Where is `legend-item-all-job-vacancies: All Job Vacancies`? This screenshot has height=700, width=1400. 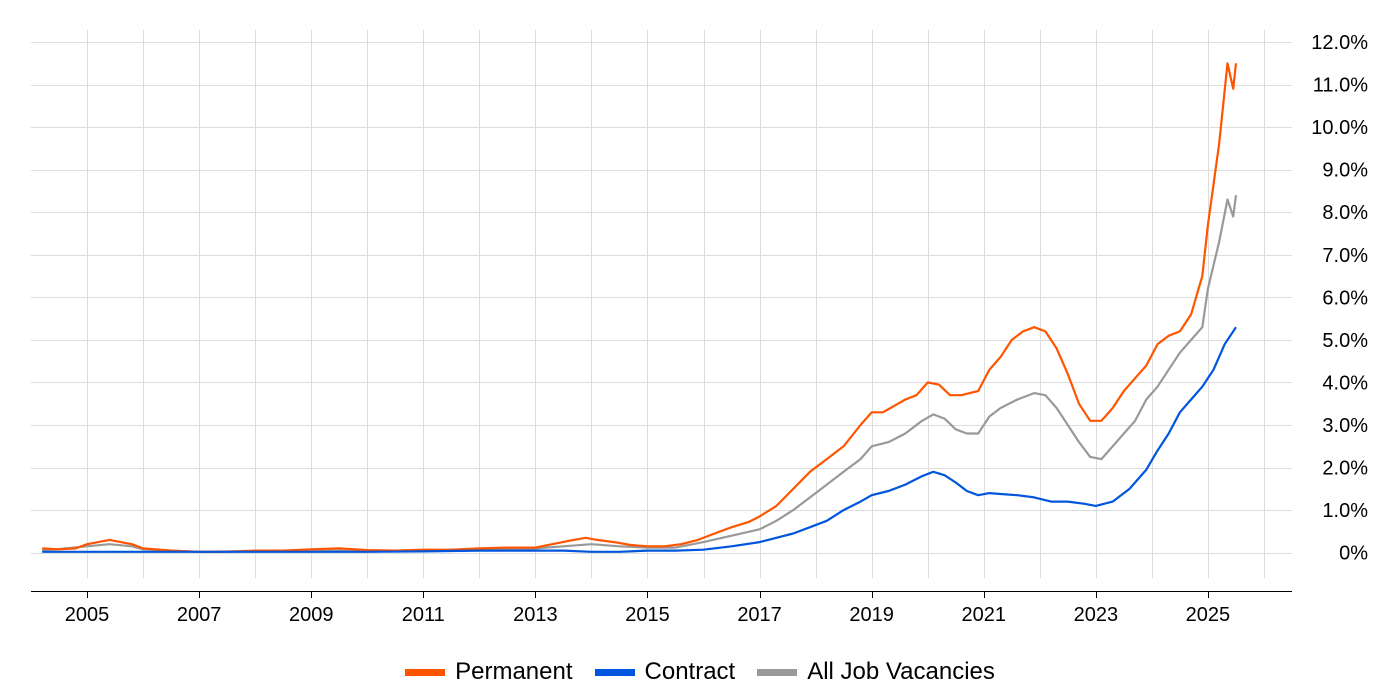 legend-item-all-job-vacancies: All Job Vacancies is located at coordinates (876, 672).